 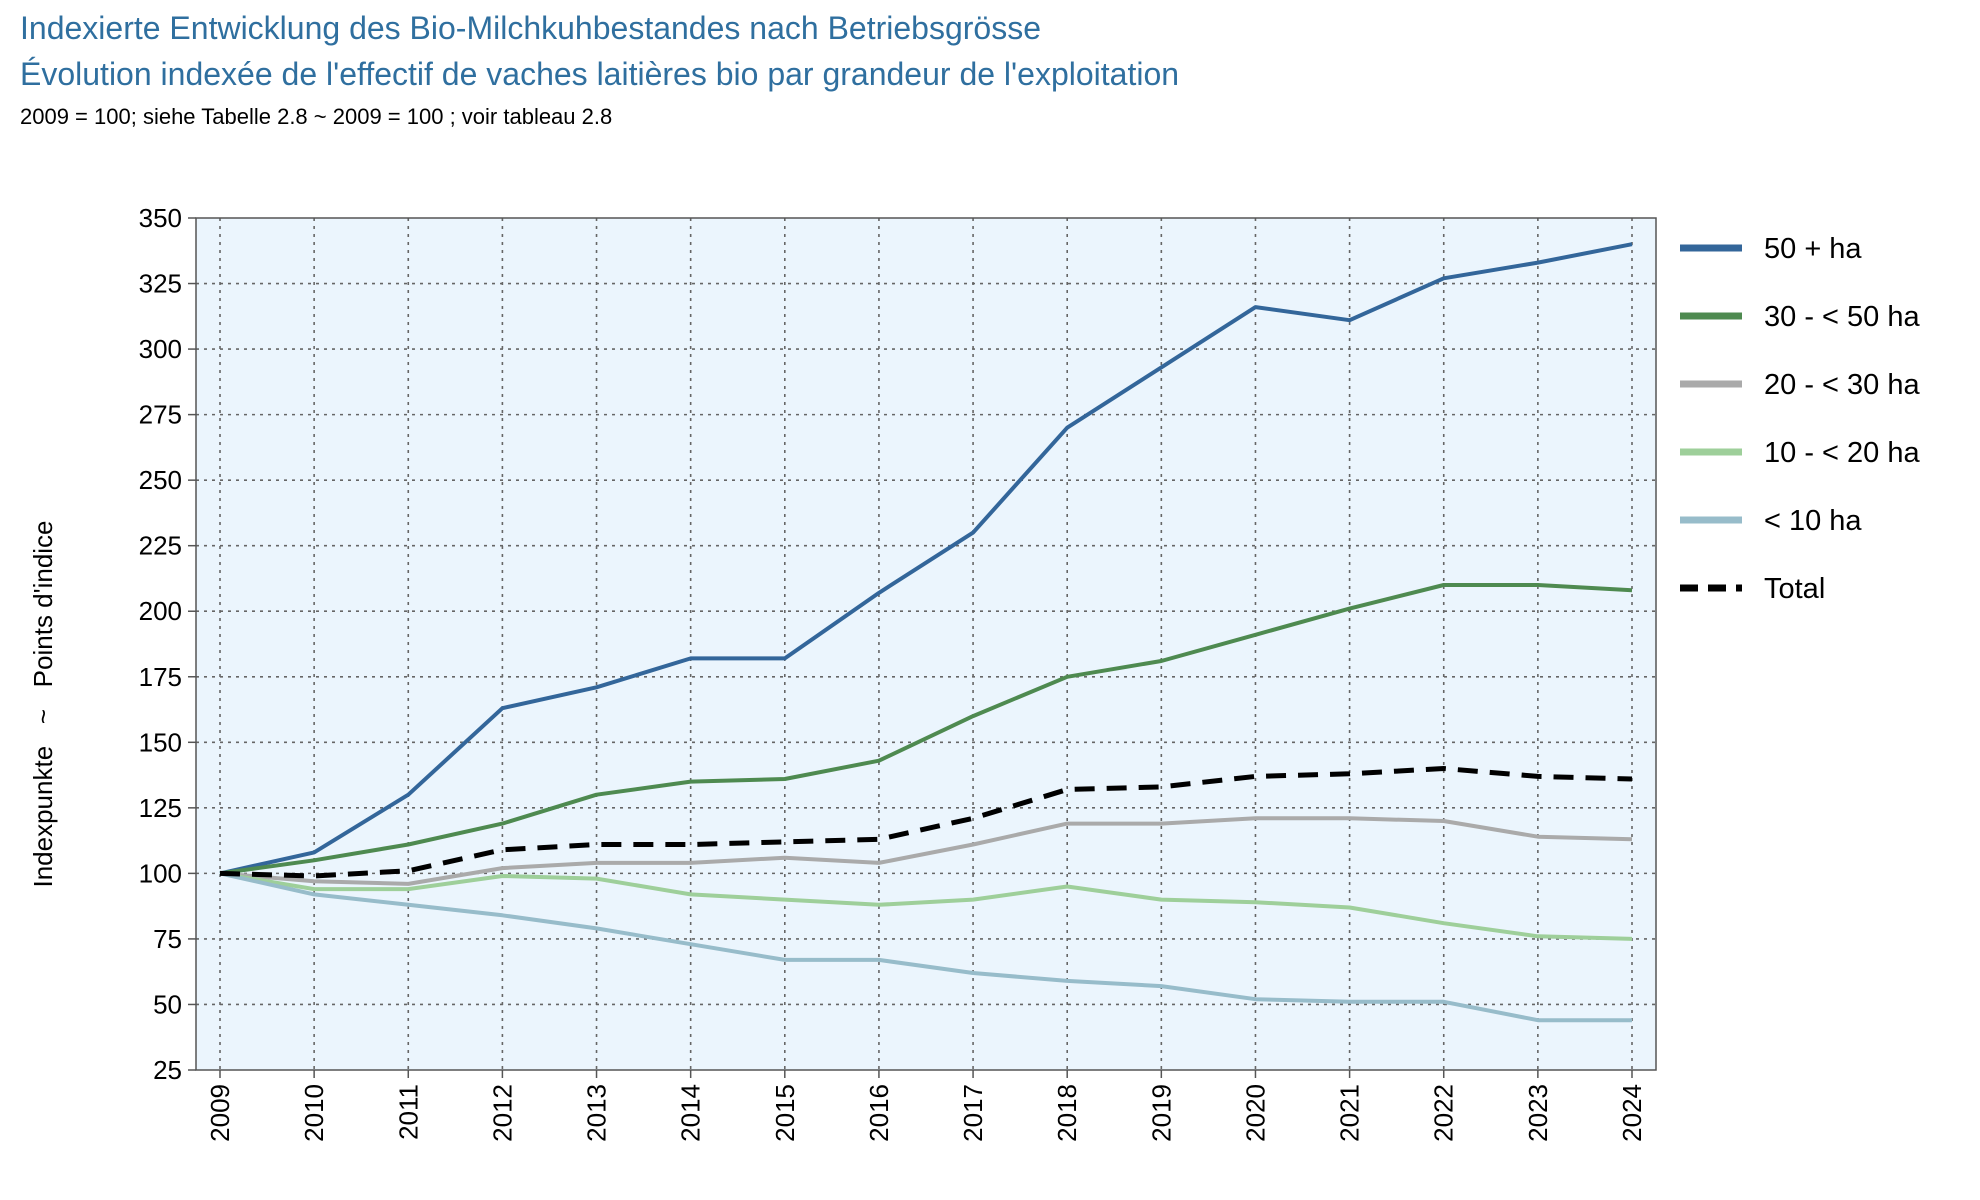 What do you see at coordinates (160, 546) in the screenshot?
I see `y-tick-label: 225` at bounding box center [160, 546].